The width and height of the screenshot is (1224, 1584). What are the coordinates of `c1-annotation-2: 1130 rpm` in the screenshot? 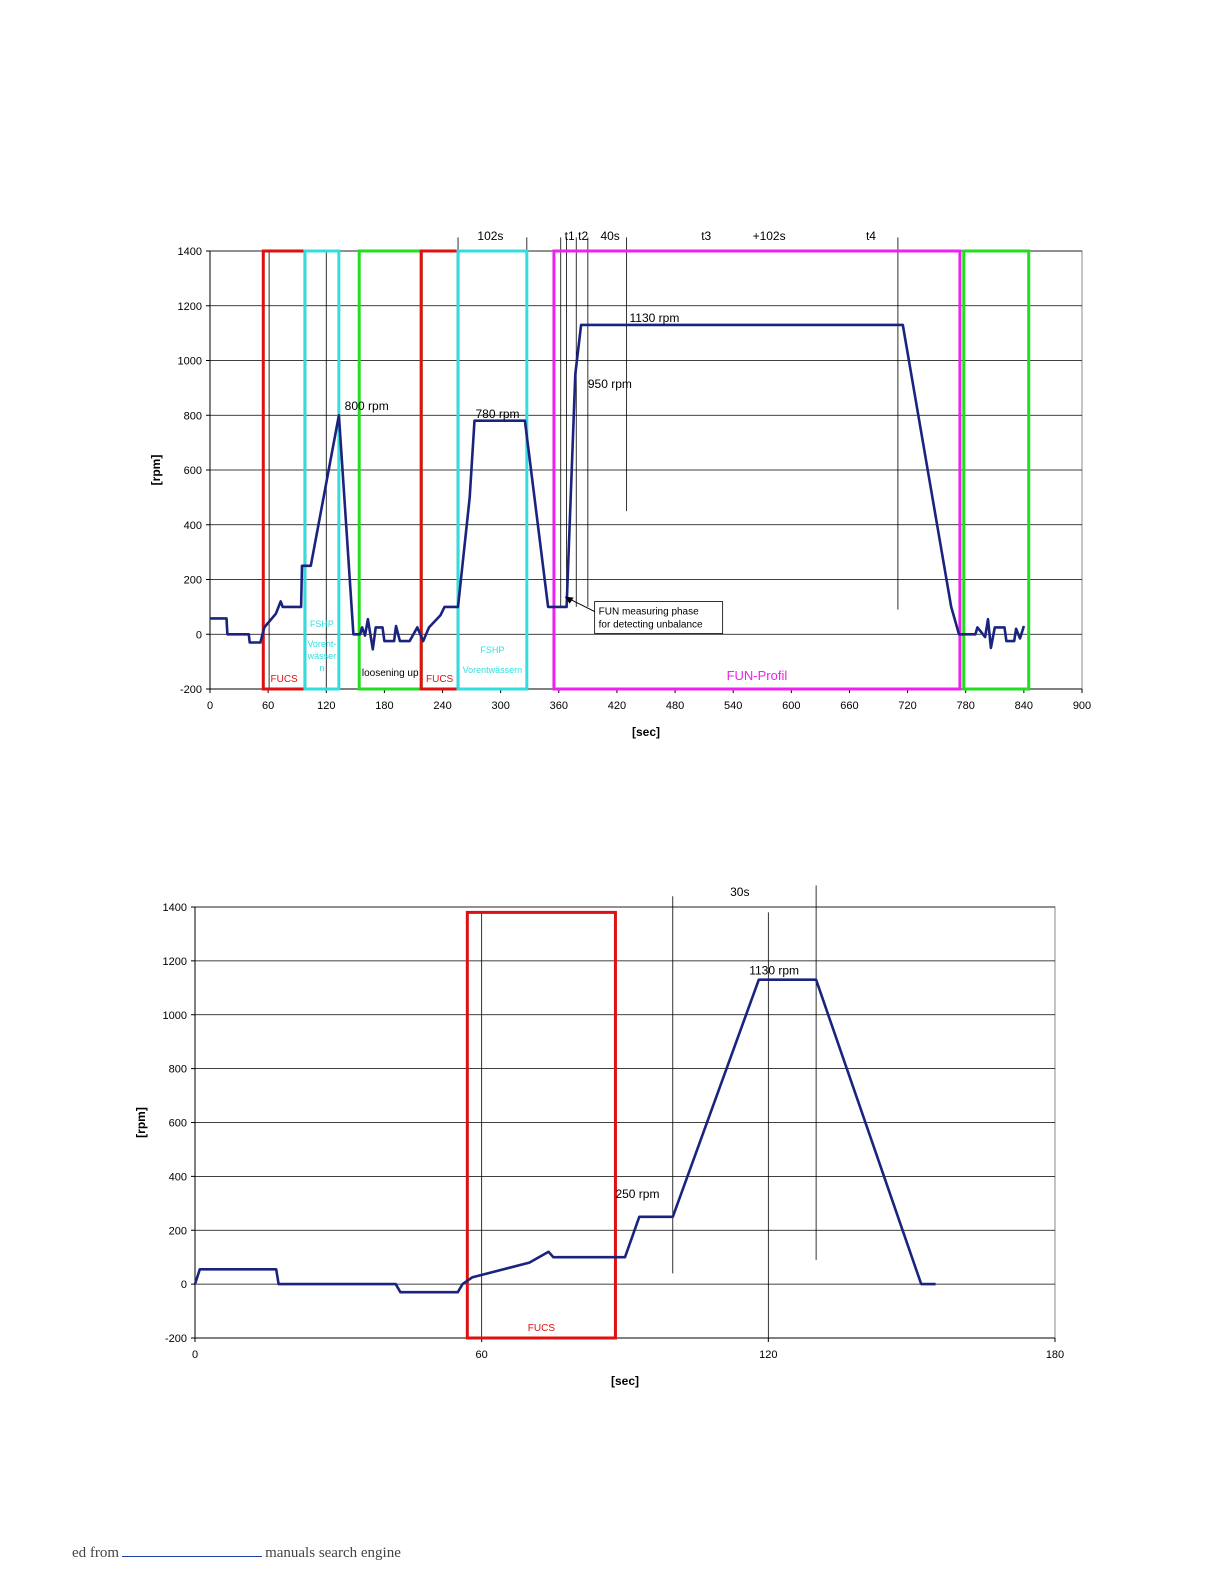 It's located at (655, 318).